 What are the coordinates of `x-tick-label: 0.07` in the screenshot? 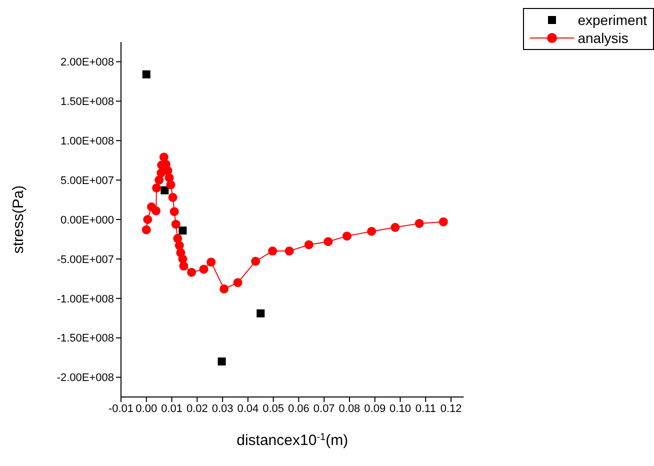 It's located at (324, 408).